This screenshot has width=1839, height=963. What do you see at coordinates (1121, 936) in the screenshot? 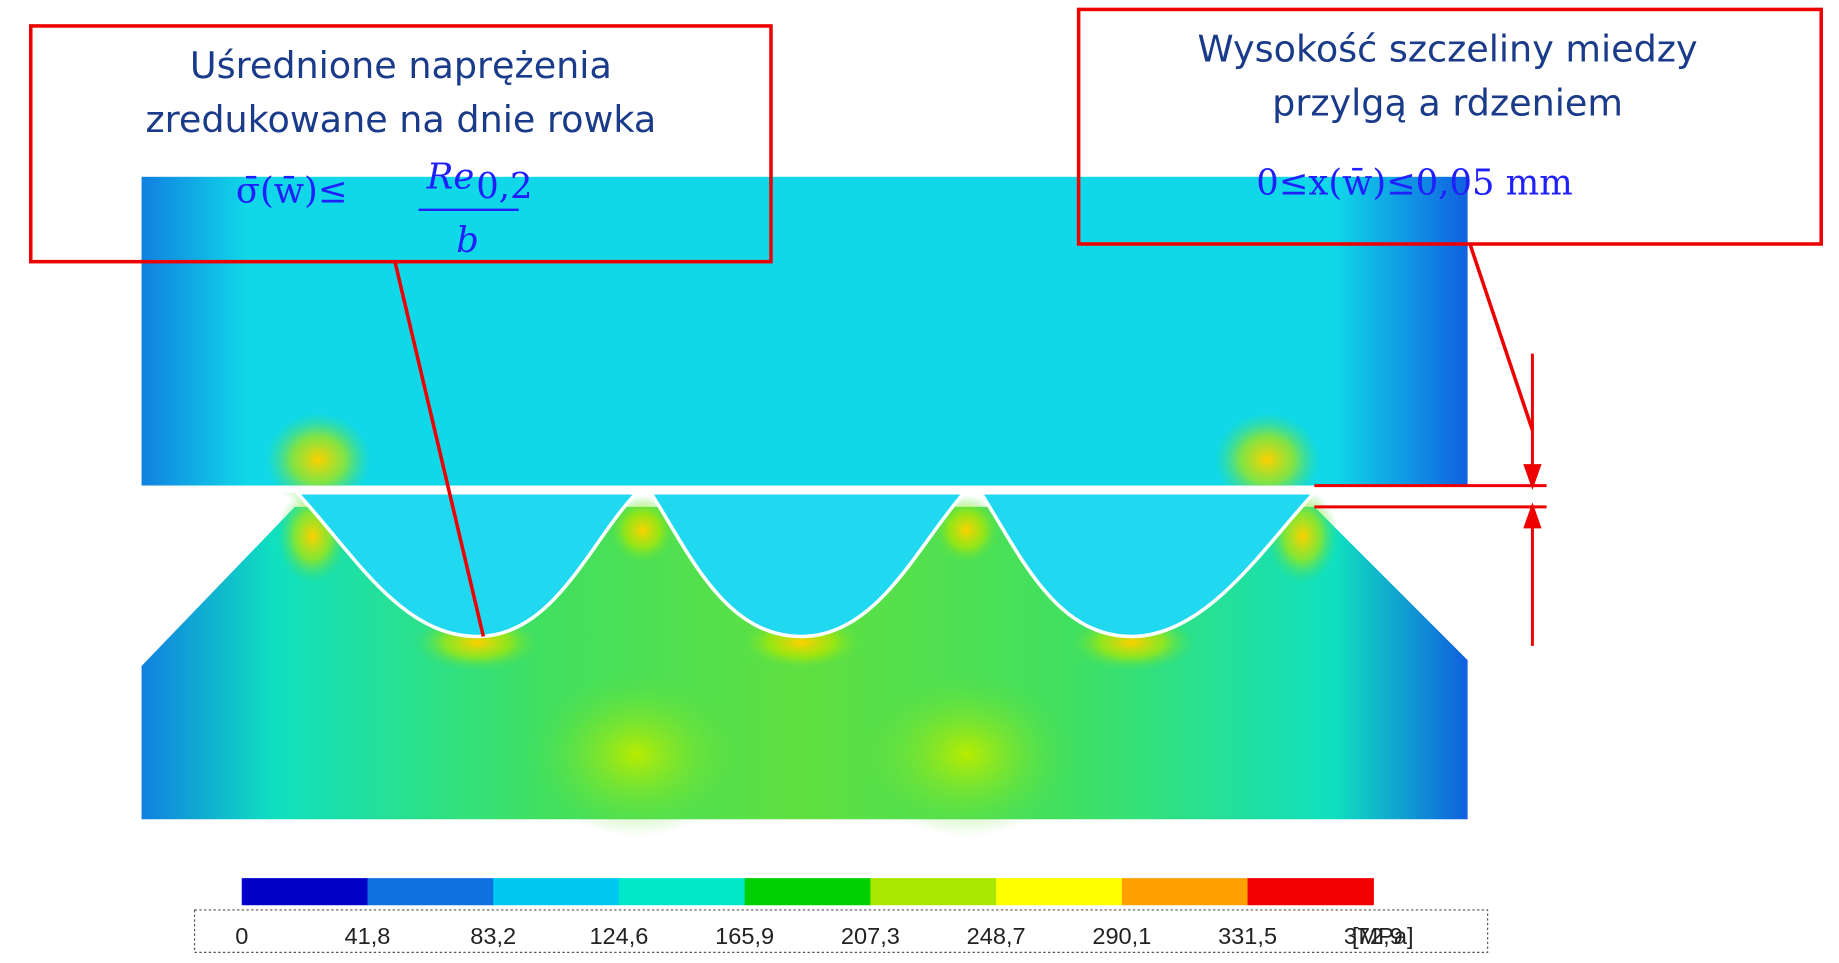
I see `scale-label: 290,1` at bounding box center [1121, 936].